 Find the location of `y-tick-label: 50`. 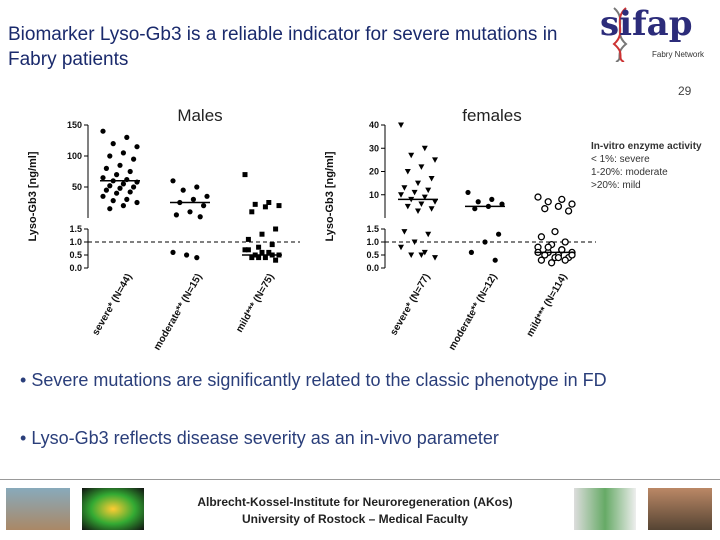

y-tick-label: 50 is located at coordinates (77, 187).